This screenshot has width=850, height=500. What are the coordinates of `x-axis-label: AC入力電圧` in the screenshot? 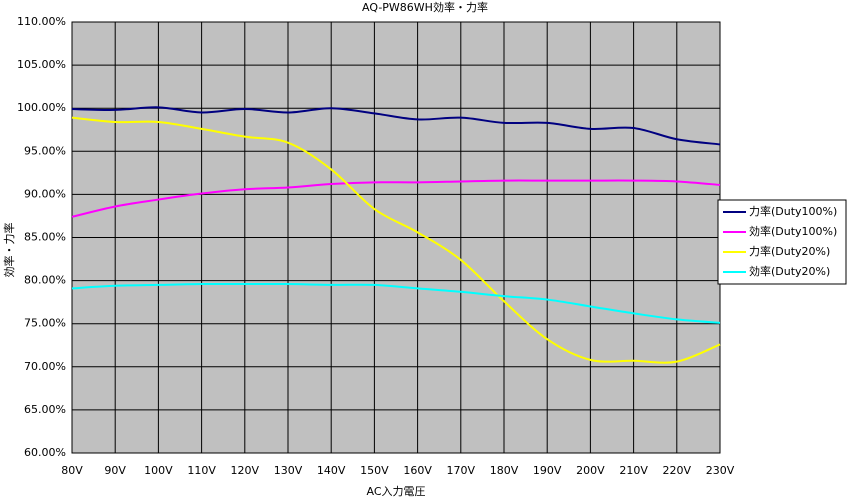 It's located at (395, 491).